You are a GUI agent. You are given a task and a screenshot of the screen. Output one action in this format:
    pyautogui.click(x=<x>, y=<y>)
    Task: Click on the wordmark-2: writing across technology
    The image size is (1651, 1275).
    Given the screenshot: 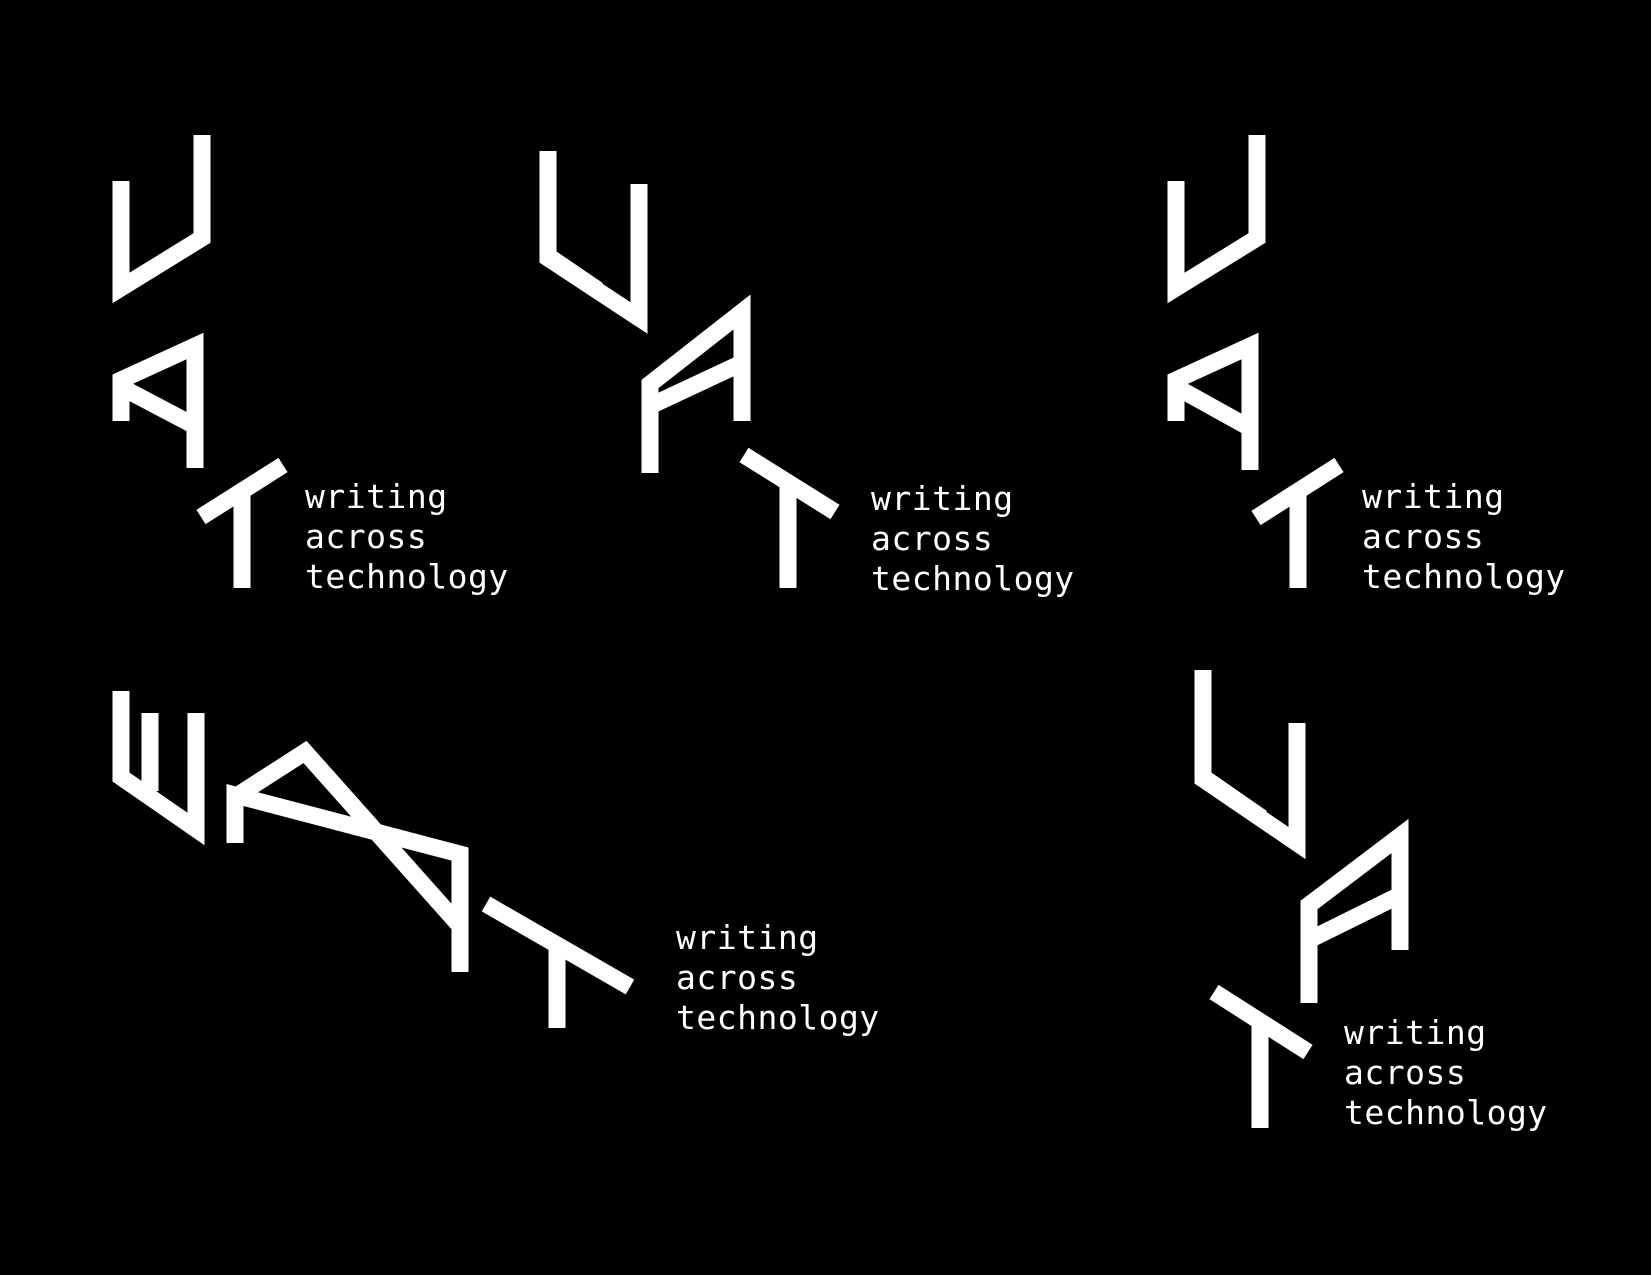 What is the action you would take?
    pyautogui.click(x=973, y=539)
    